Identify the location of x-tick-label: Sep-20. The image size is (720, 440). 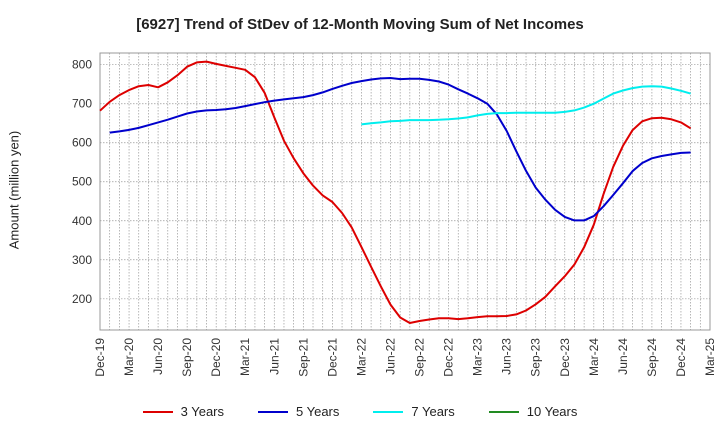
(187, 357).